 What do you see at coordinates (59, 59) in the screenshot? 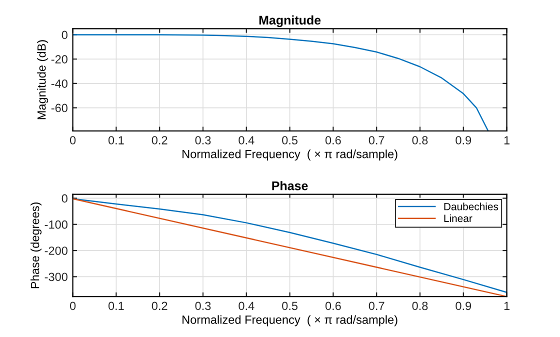
I see `y-tick-label: -20` at bounding box center [59, 59].